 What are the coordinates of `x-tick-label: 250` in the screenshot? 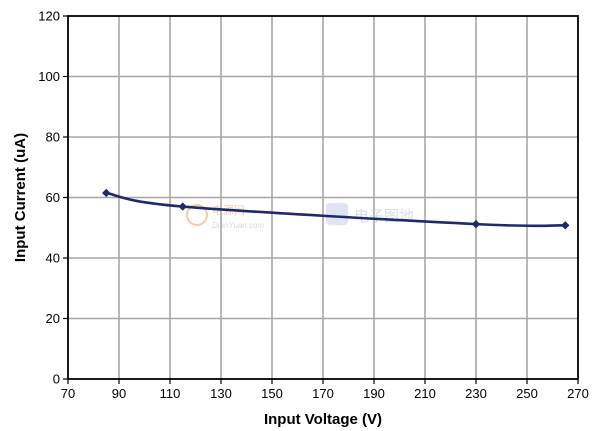 It's located at (527, 393).